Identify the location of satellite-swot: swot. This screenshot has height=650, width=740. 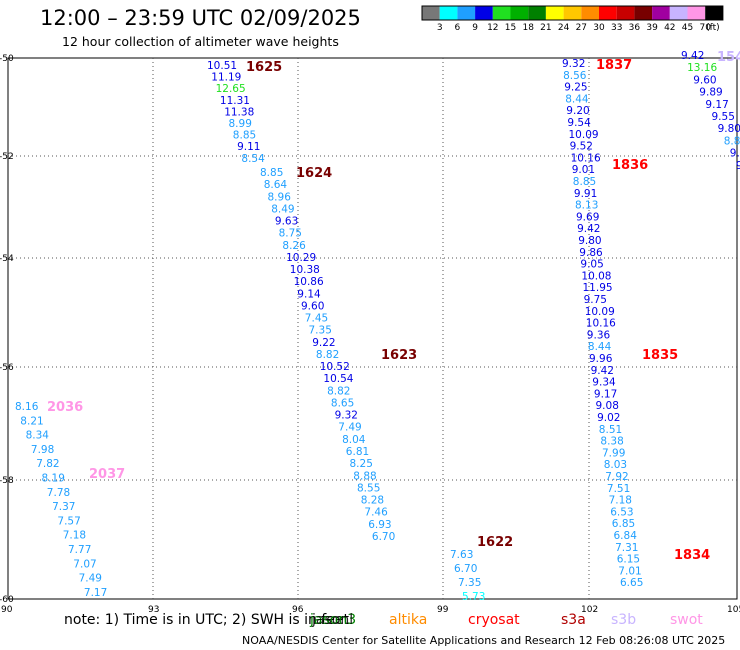
(686, 620).